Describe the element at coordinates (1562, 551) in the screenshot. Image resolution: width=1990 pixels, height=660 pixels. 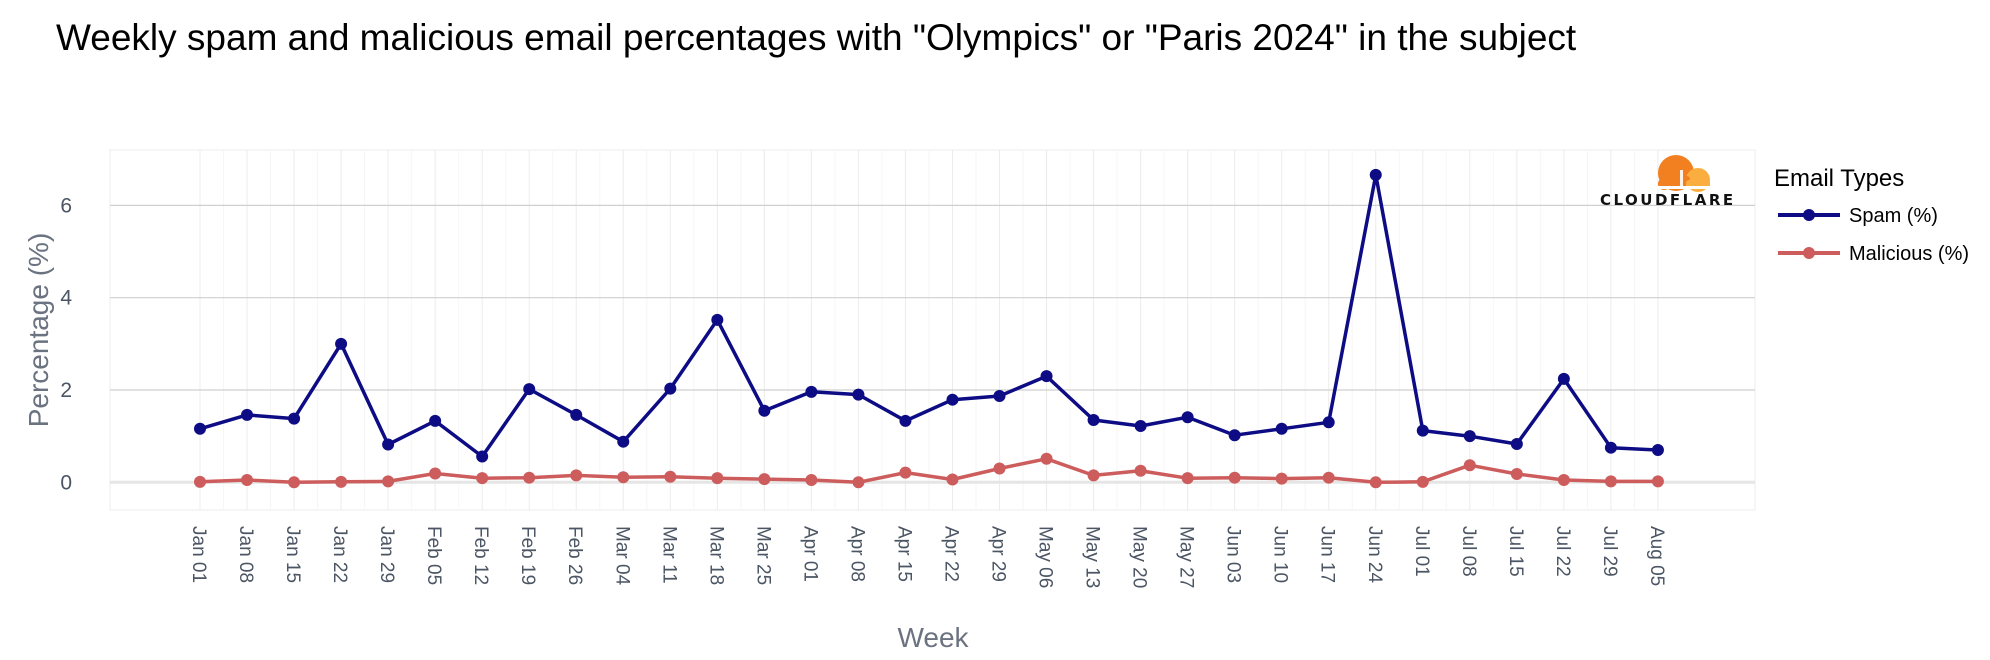
I see `x-tick-label: Jul 22` at that location.